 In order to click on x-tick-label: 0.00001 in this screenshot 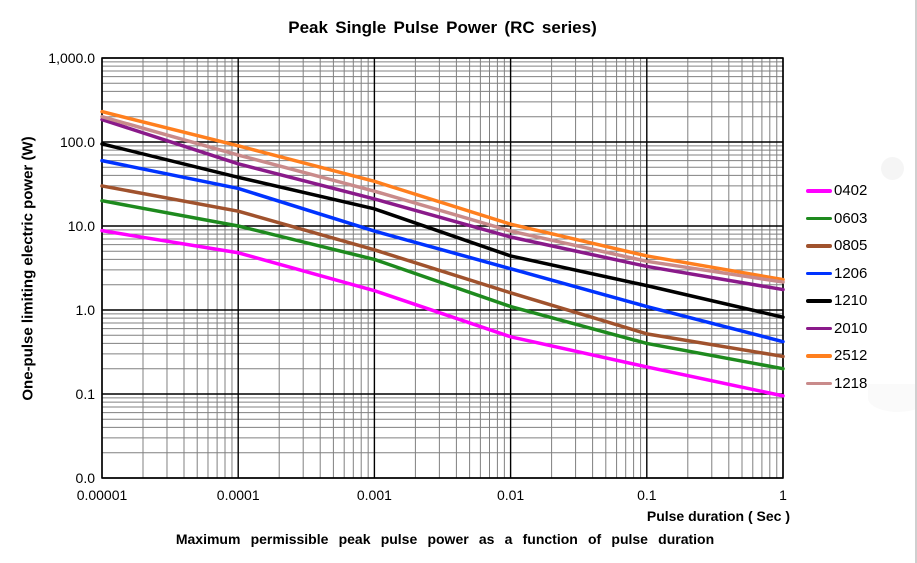, I will do `click(102, 495)`.